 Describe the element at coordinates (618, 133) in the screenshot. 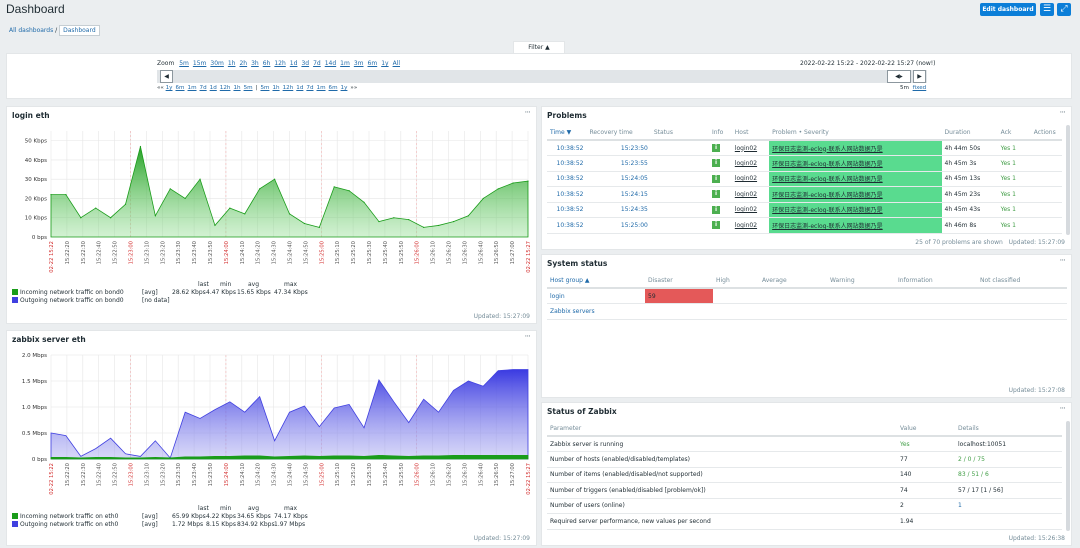

I see `column-header: Recovery time` at that location.